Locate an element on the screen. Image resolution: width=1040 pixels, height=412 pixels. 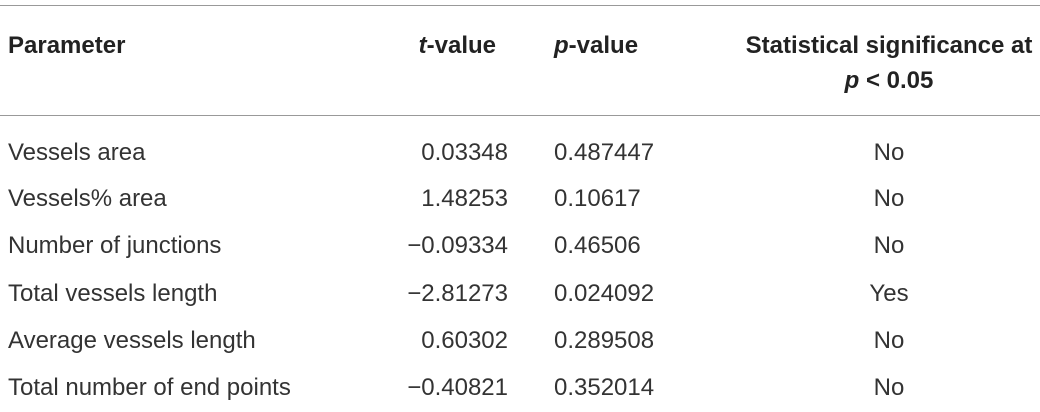
table-row: Average vessels length 0.60302 0.289508 No is located at coordinates (520, 340).